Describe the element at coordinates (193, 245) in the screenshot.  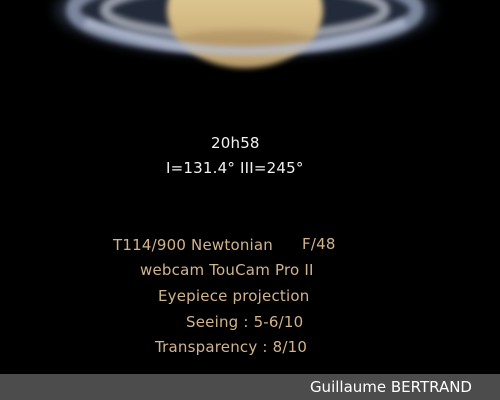
I see `telescope-label: T114/900 Newtonian` at that location.